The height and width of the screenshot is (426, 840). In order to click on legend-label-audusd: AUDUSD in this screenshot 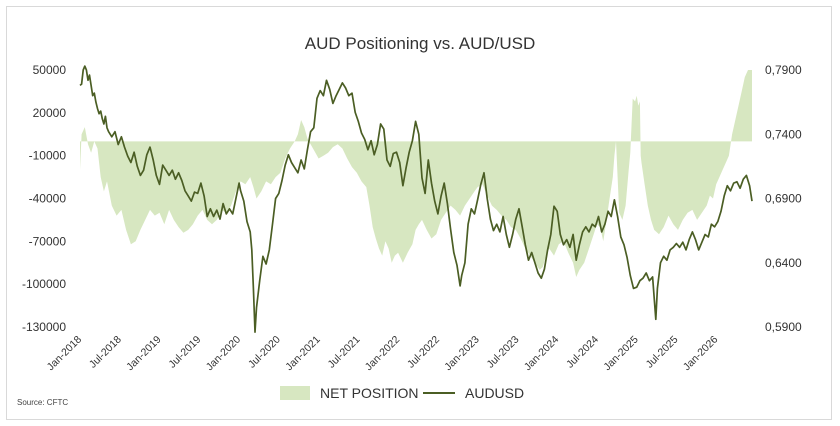, I will do `click(494, 393)`.